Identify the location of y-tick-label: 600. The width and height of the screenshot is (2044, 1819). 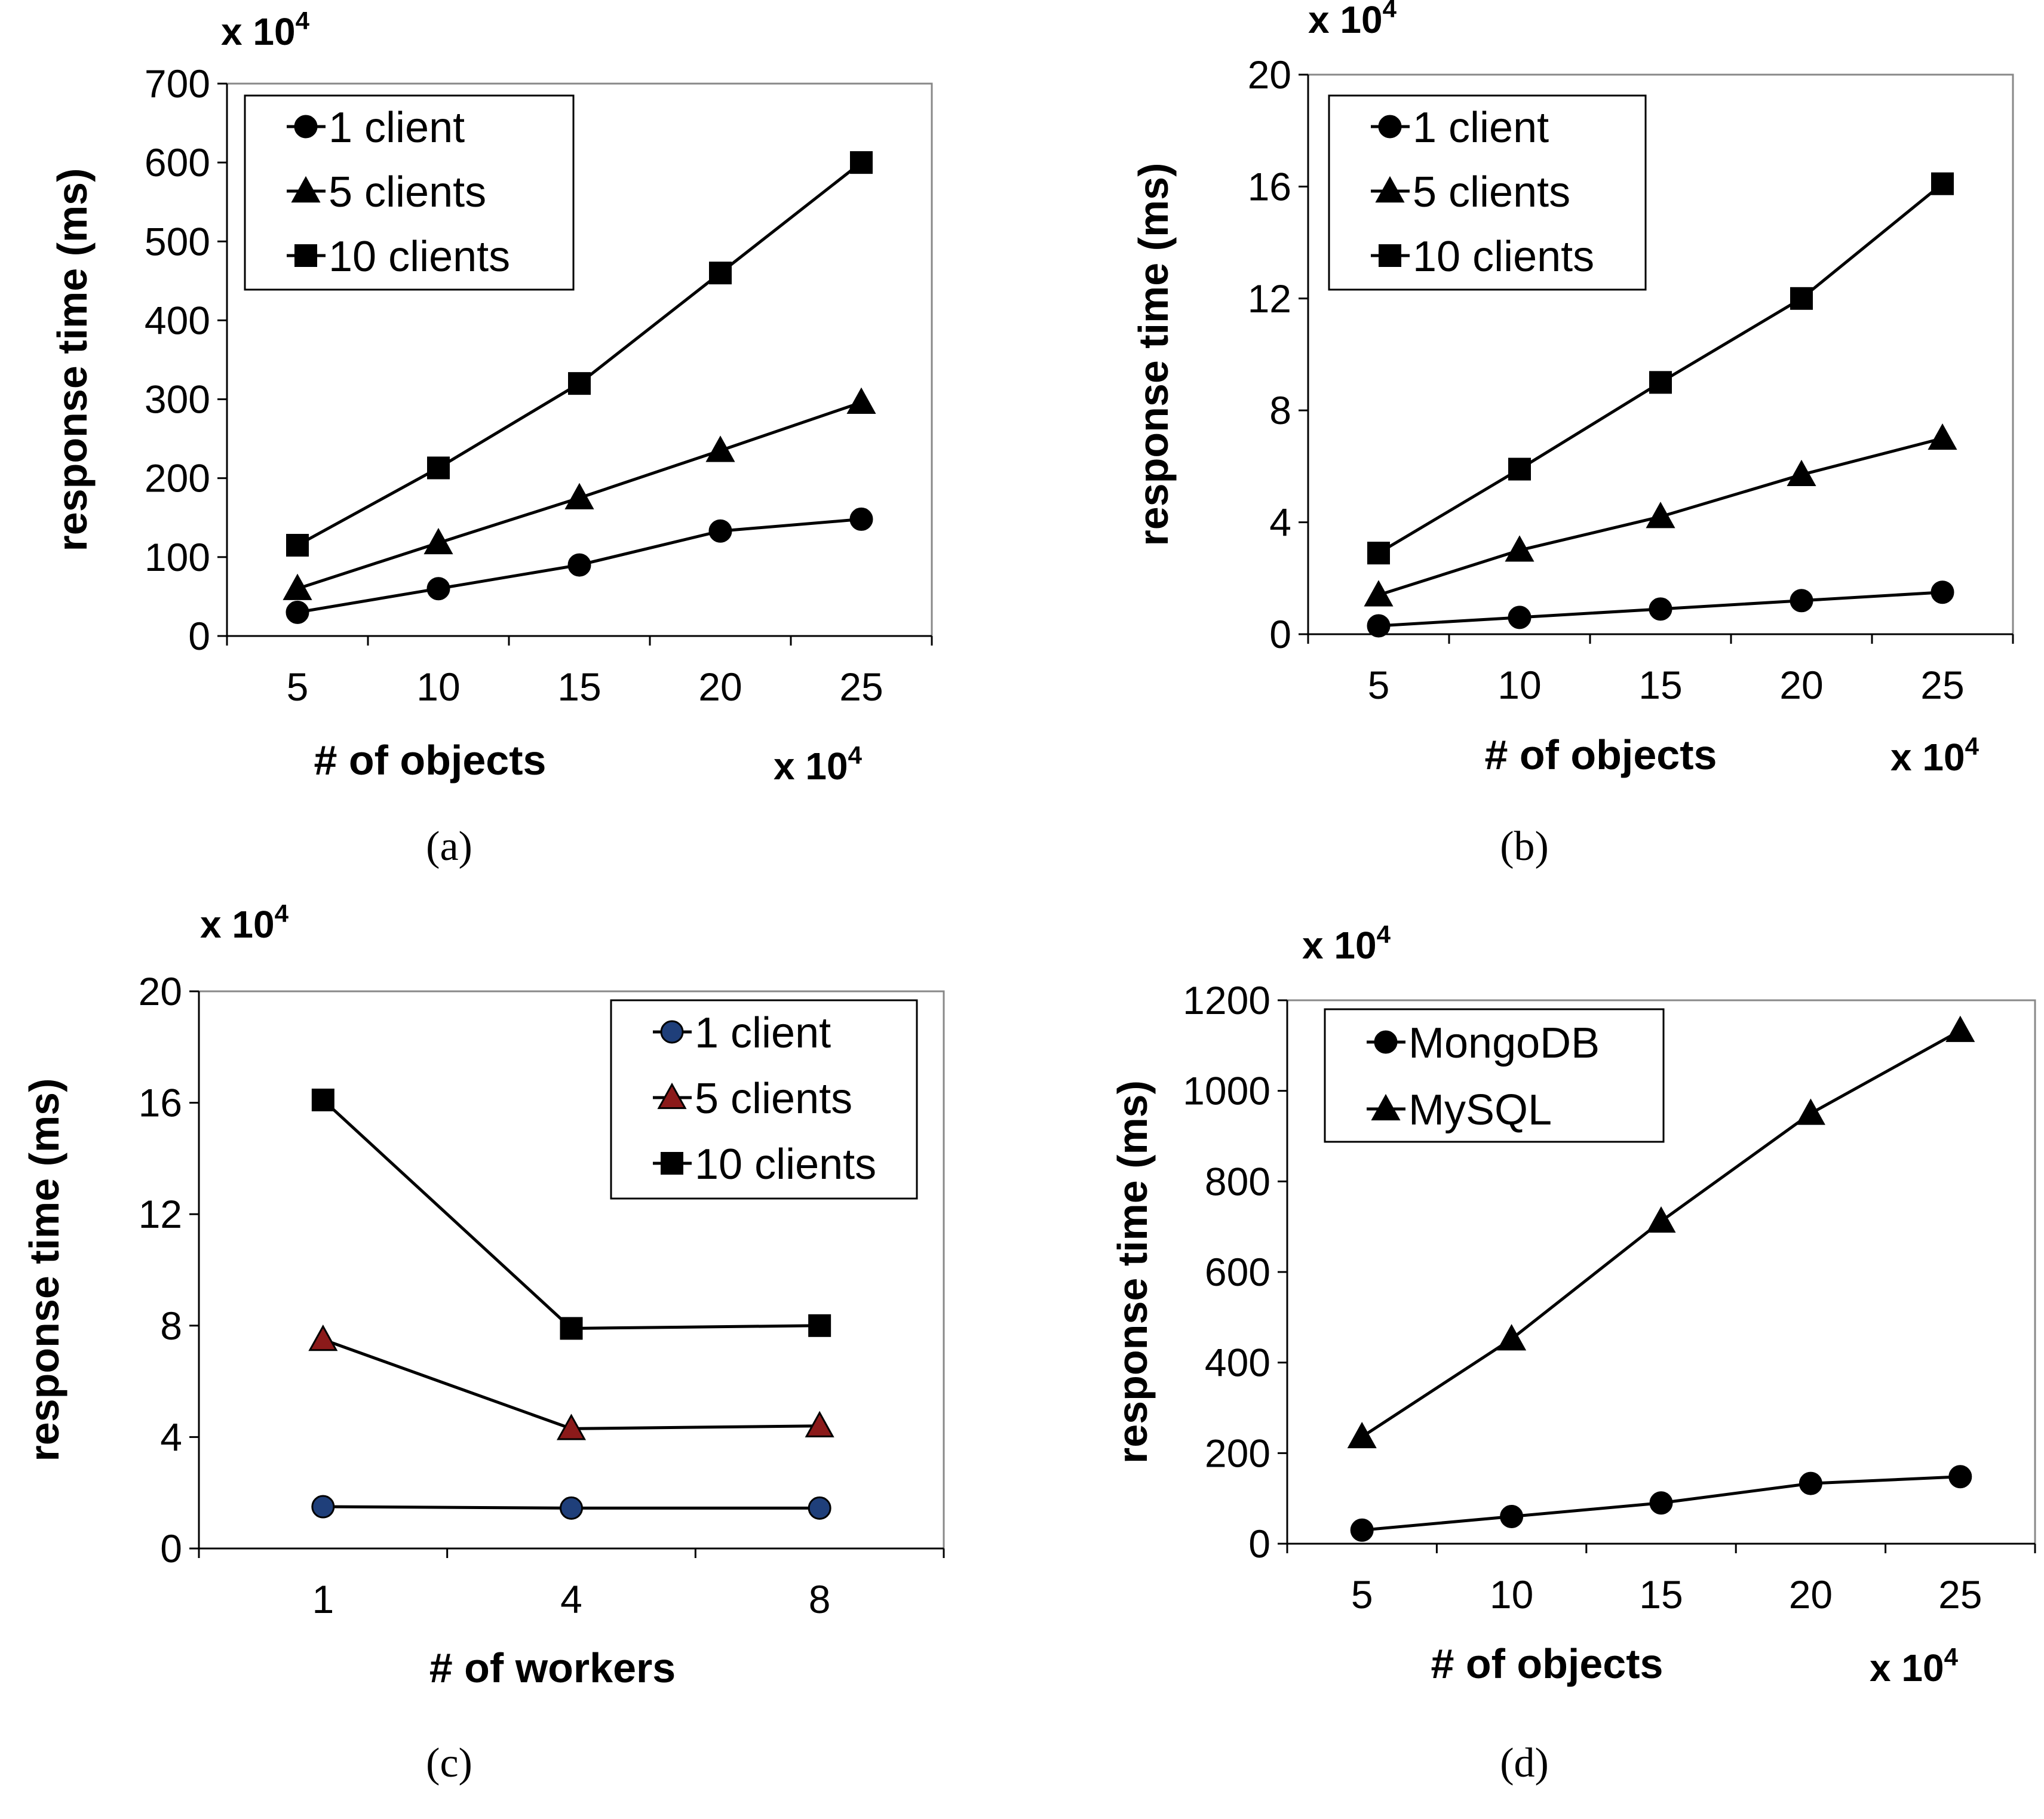
(177, 162).